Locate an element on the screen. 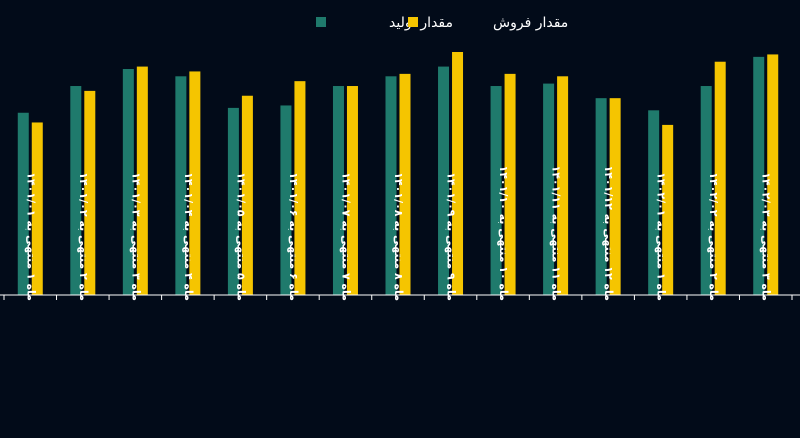 This screenshot has height=438, width=800. x-tick-label: ماه ۱ منتهی به ۱۴۰۱/۰۱ is located at coordinates (30, 236).